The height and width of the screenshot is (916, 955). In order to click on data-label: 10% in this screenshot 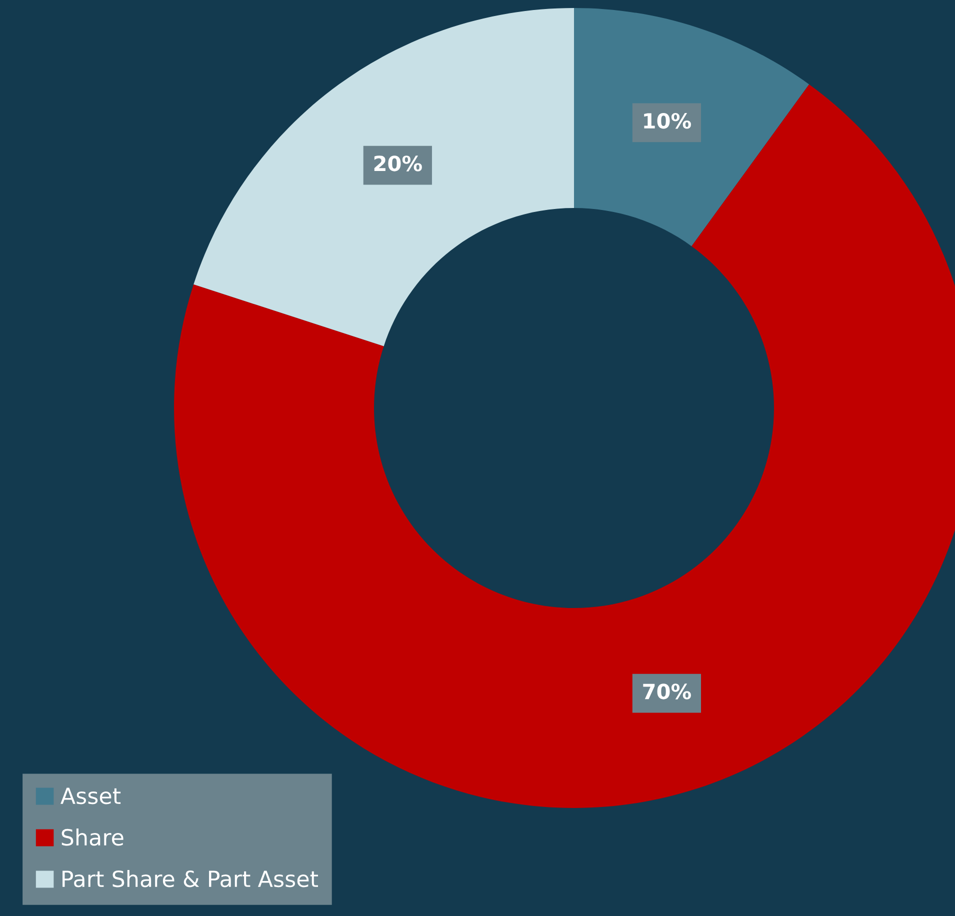, I will do `click(667, 120)`.